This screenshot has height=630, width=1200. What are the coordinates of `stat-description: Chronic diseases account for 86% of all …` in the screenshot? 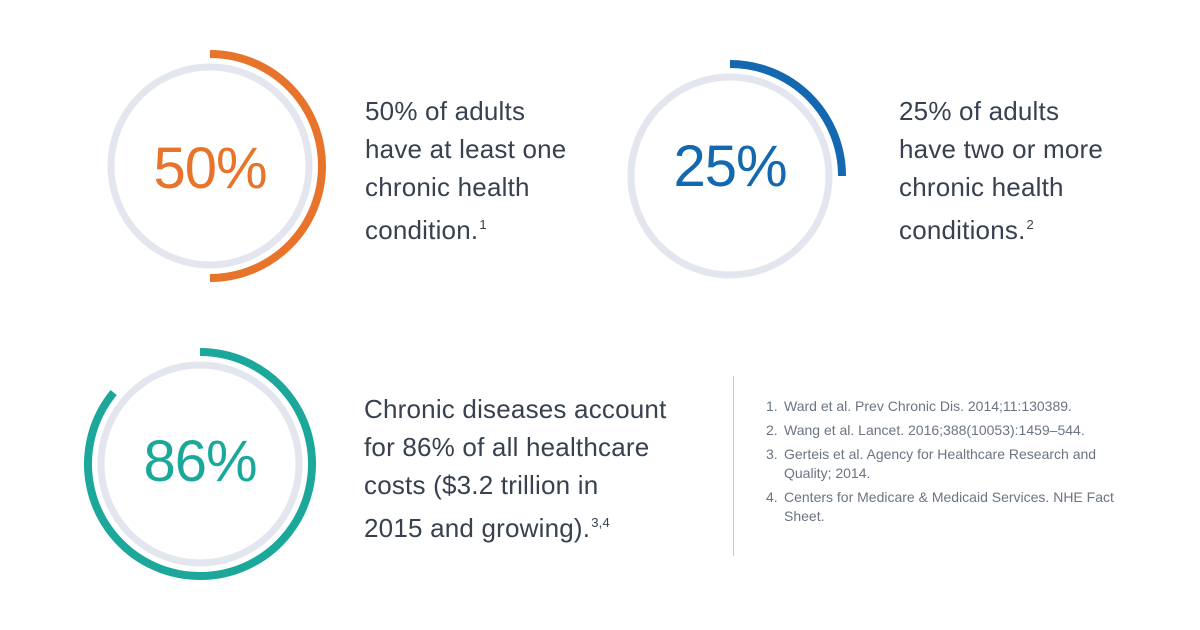 It's located at (534, 468).